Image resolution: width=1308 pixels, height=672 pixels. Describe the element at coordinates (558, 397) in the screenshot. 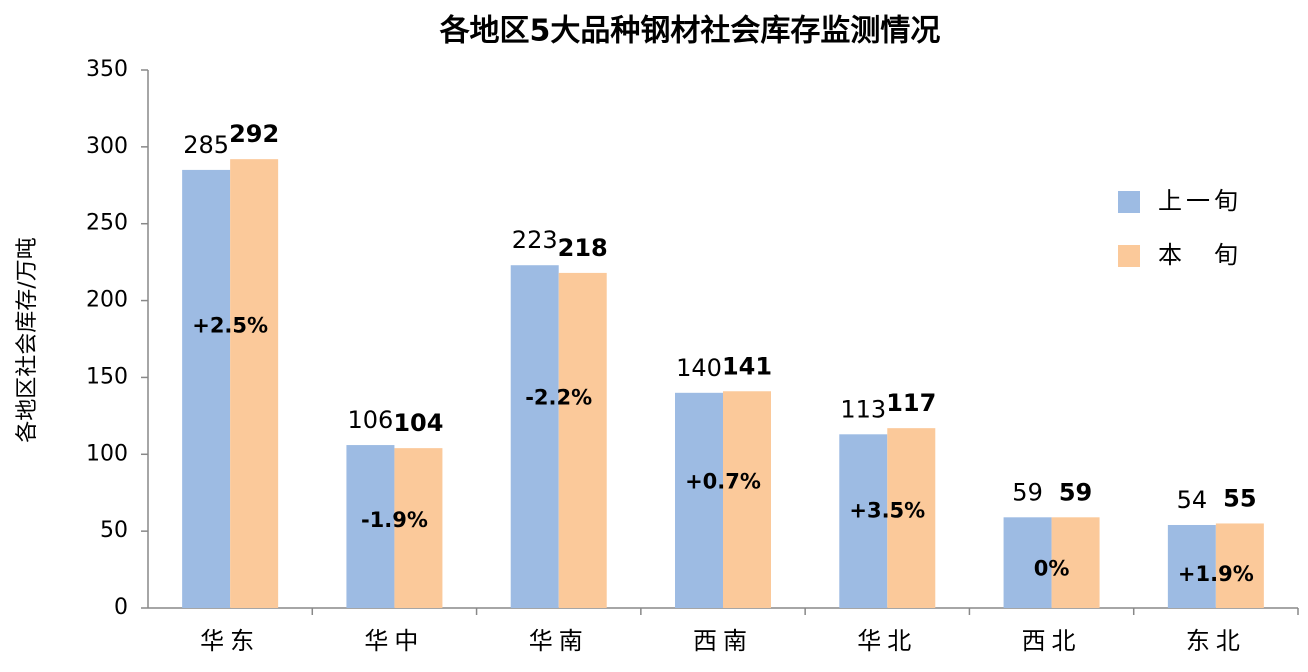

I see `change-label: -2.2%` at that location.